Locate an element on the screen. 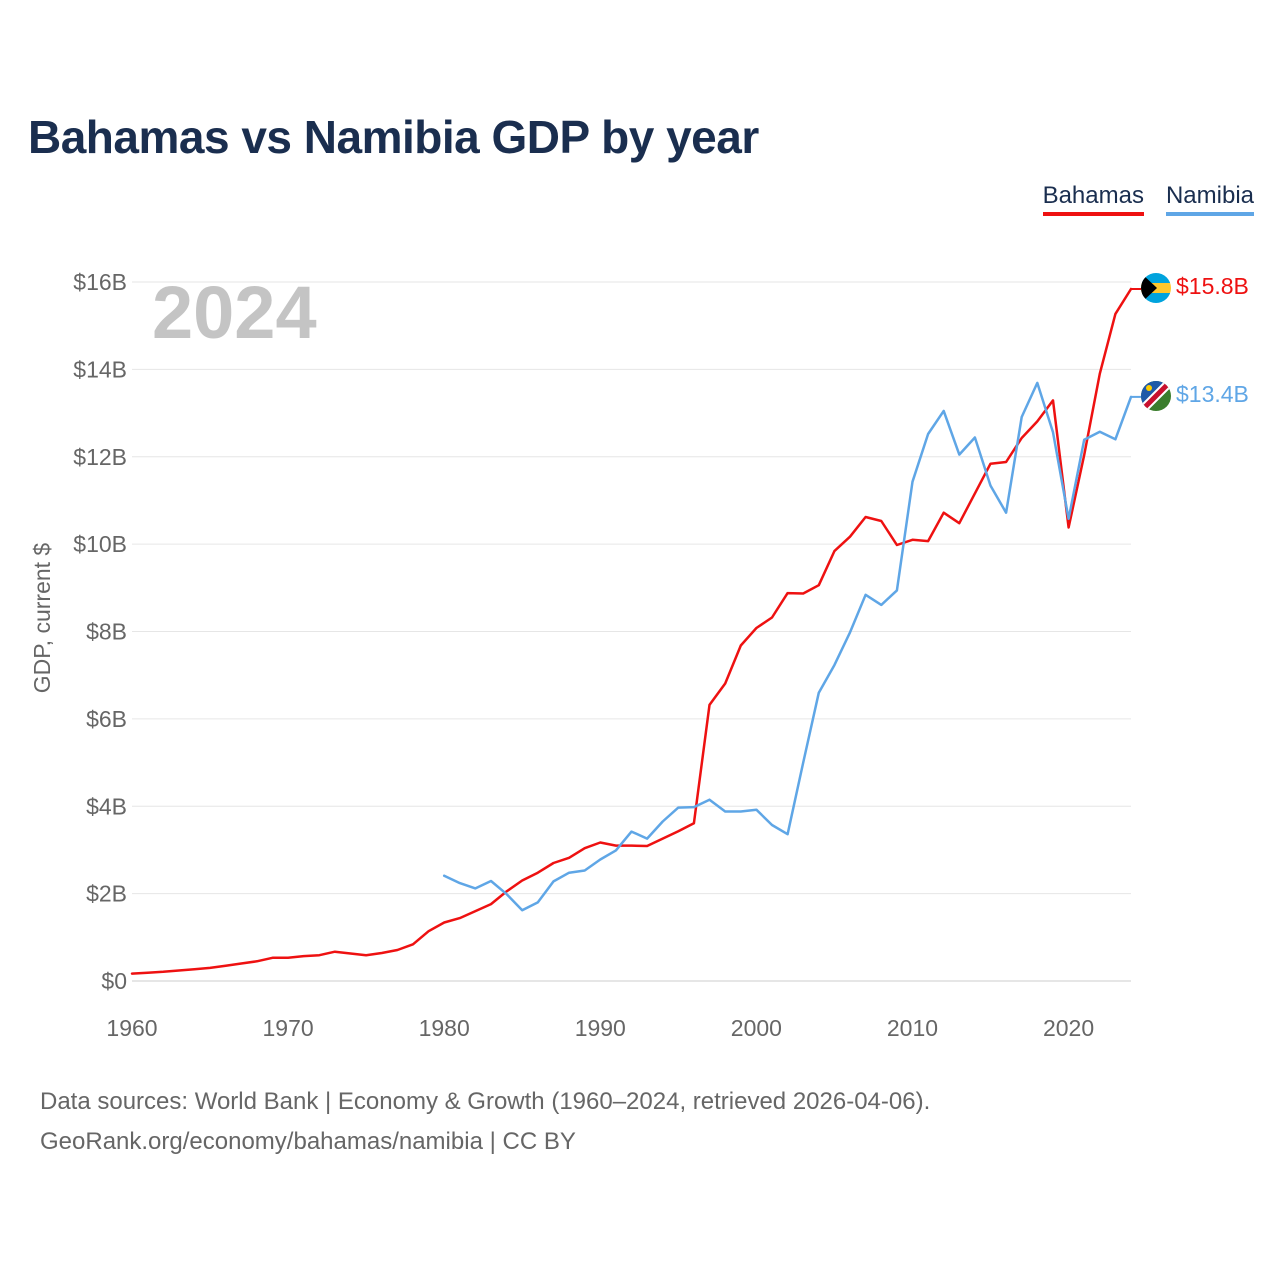 Image resolution: width=1280 pixels, height=1280 pixels. bahamas-flag-icon is located at coordinates (1156, 288).